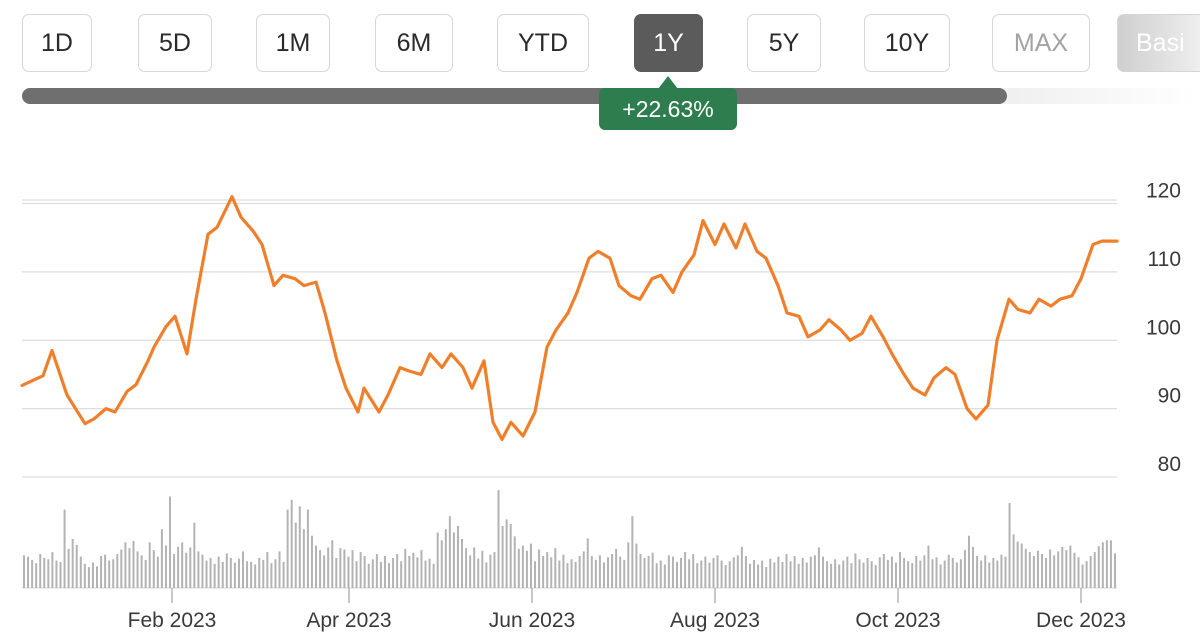 The width and height of the screenshot is (1200, 644). Describe the element at coordinates (668, 109) in the screenshot. I see `change-badge: +22.63%` at that location.